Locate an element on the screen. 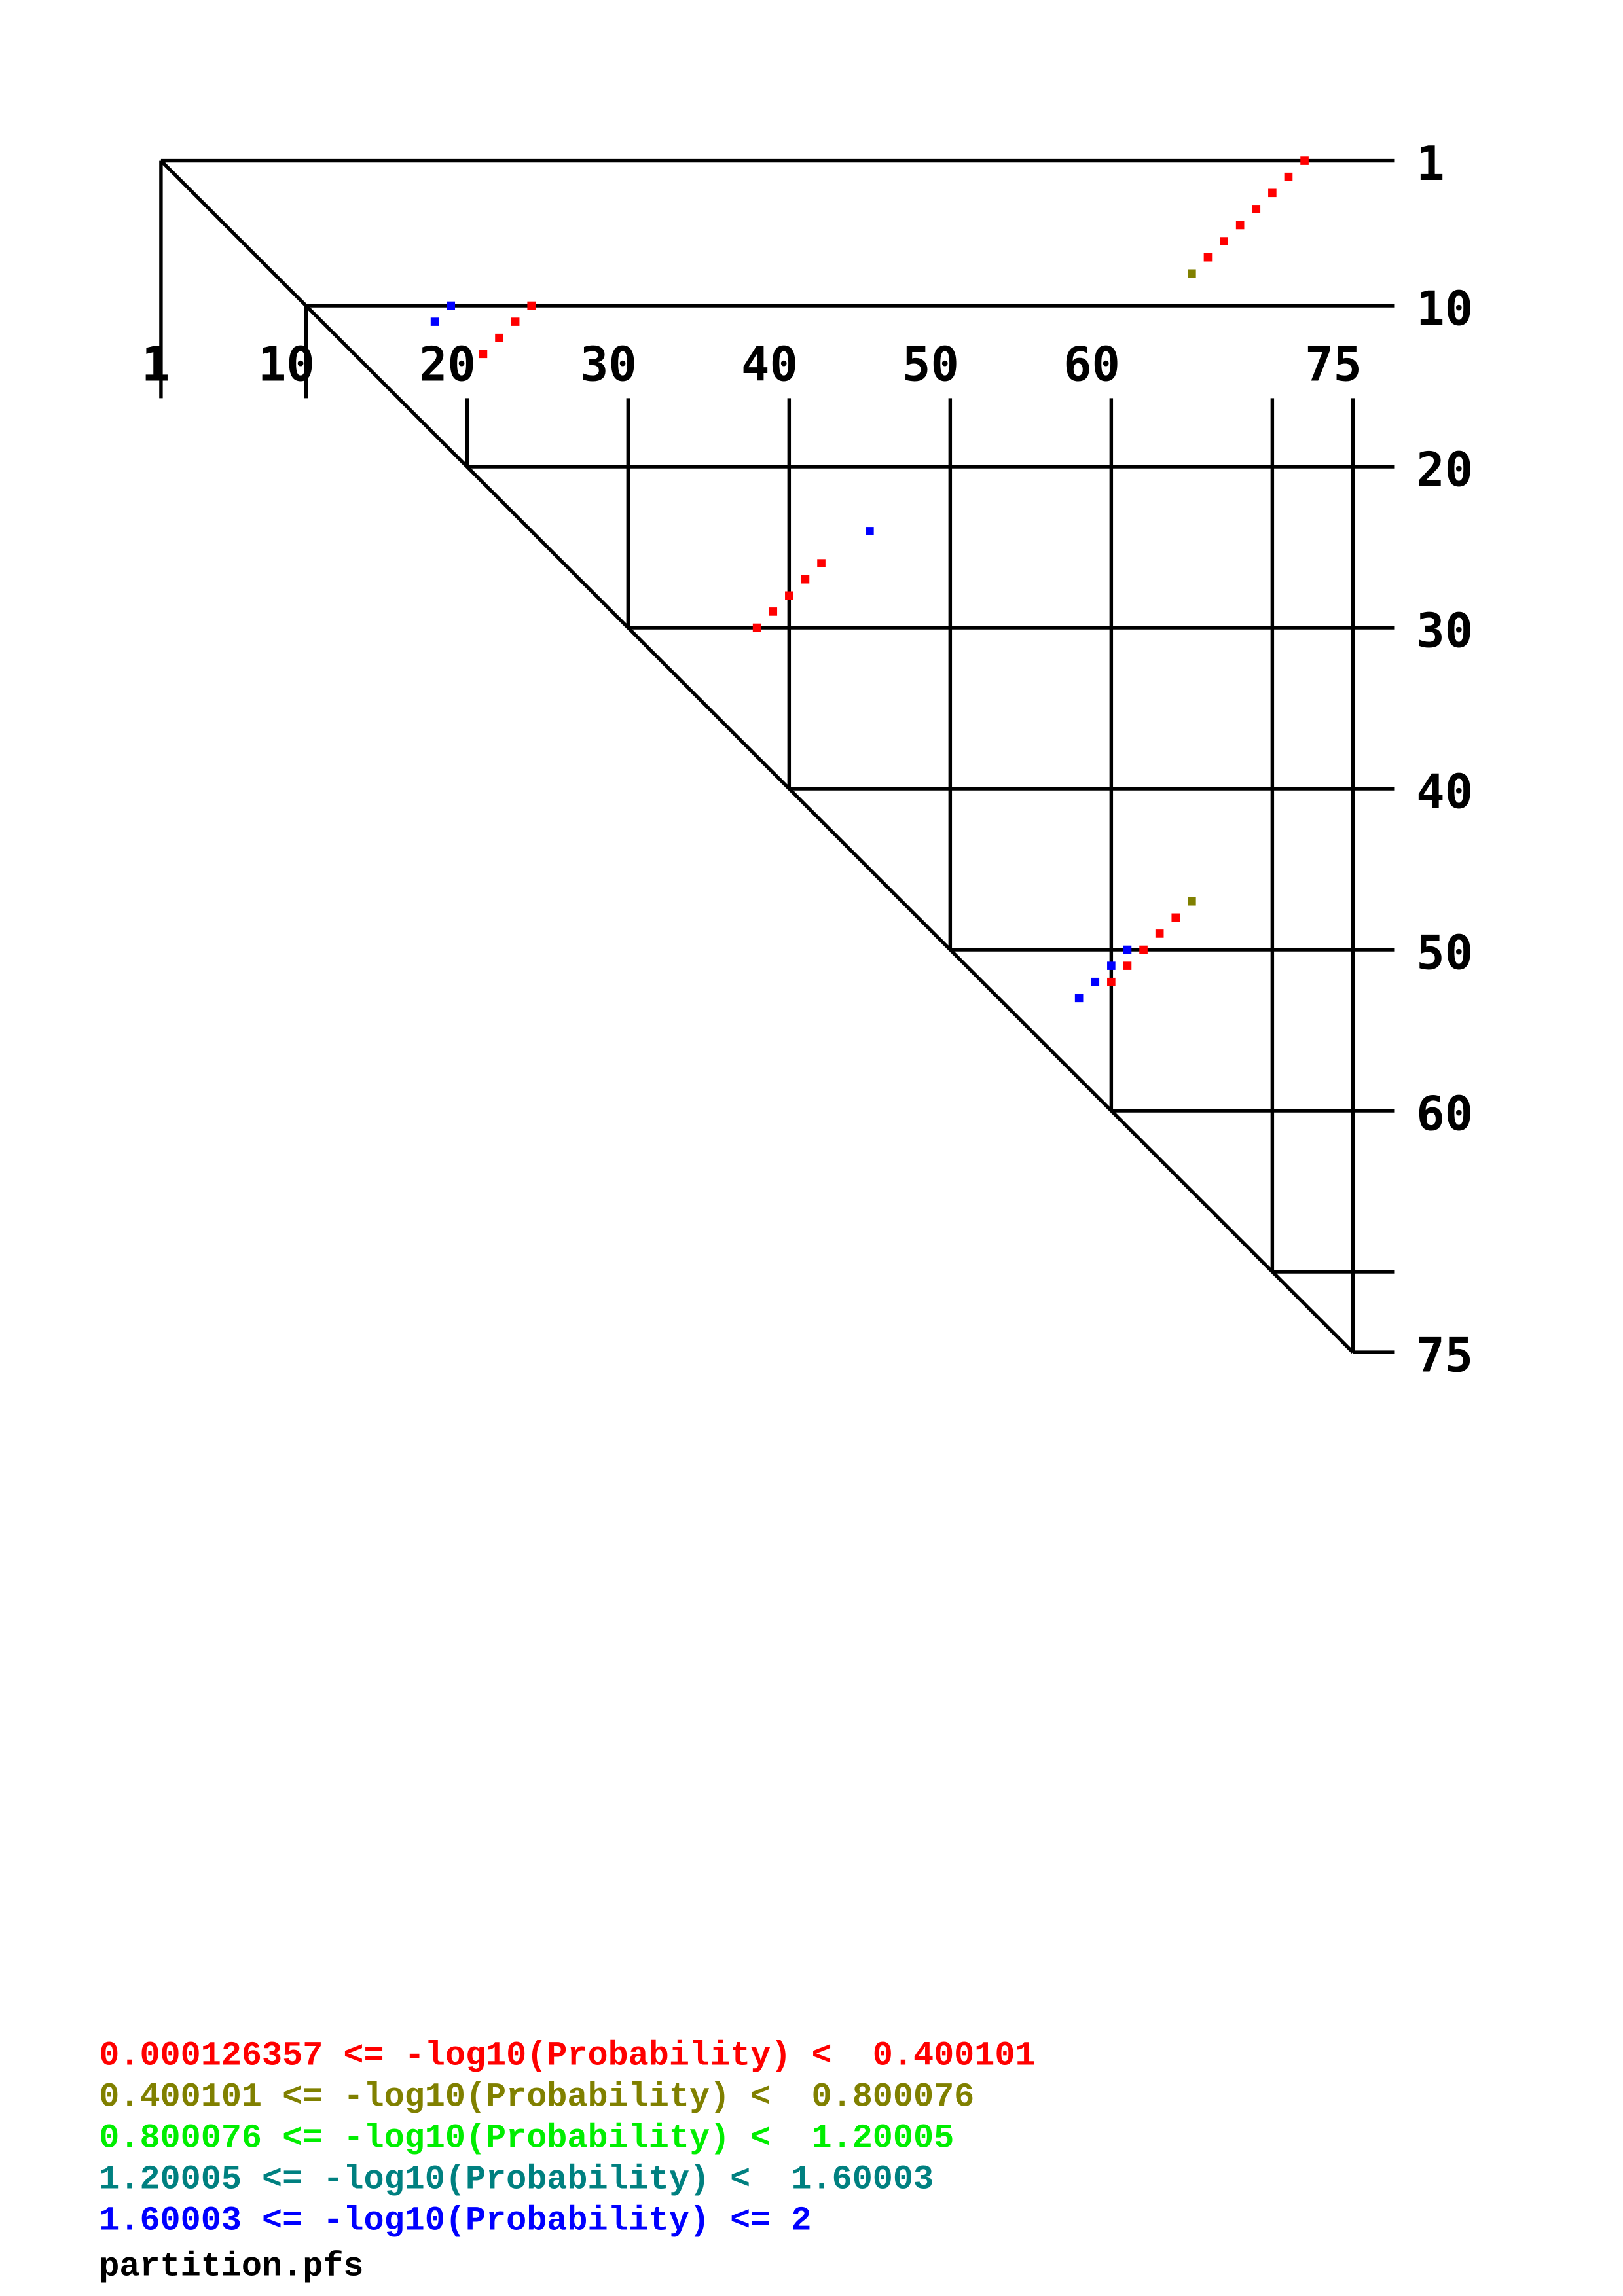  x-tick-label: 75 is located at coordinates (1333, 364).